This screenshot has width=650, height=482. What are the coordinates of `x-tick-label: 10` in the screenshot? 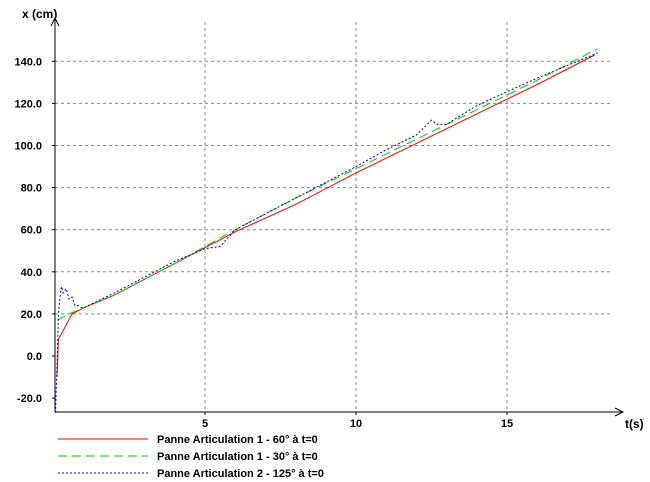 It's located at (356, 424).